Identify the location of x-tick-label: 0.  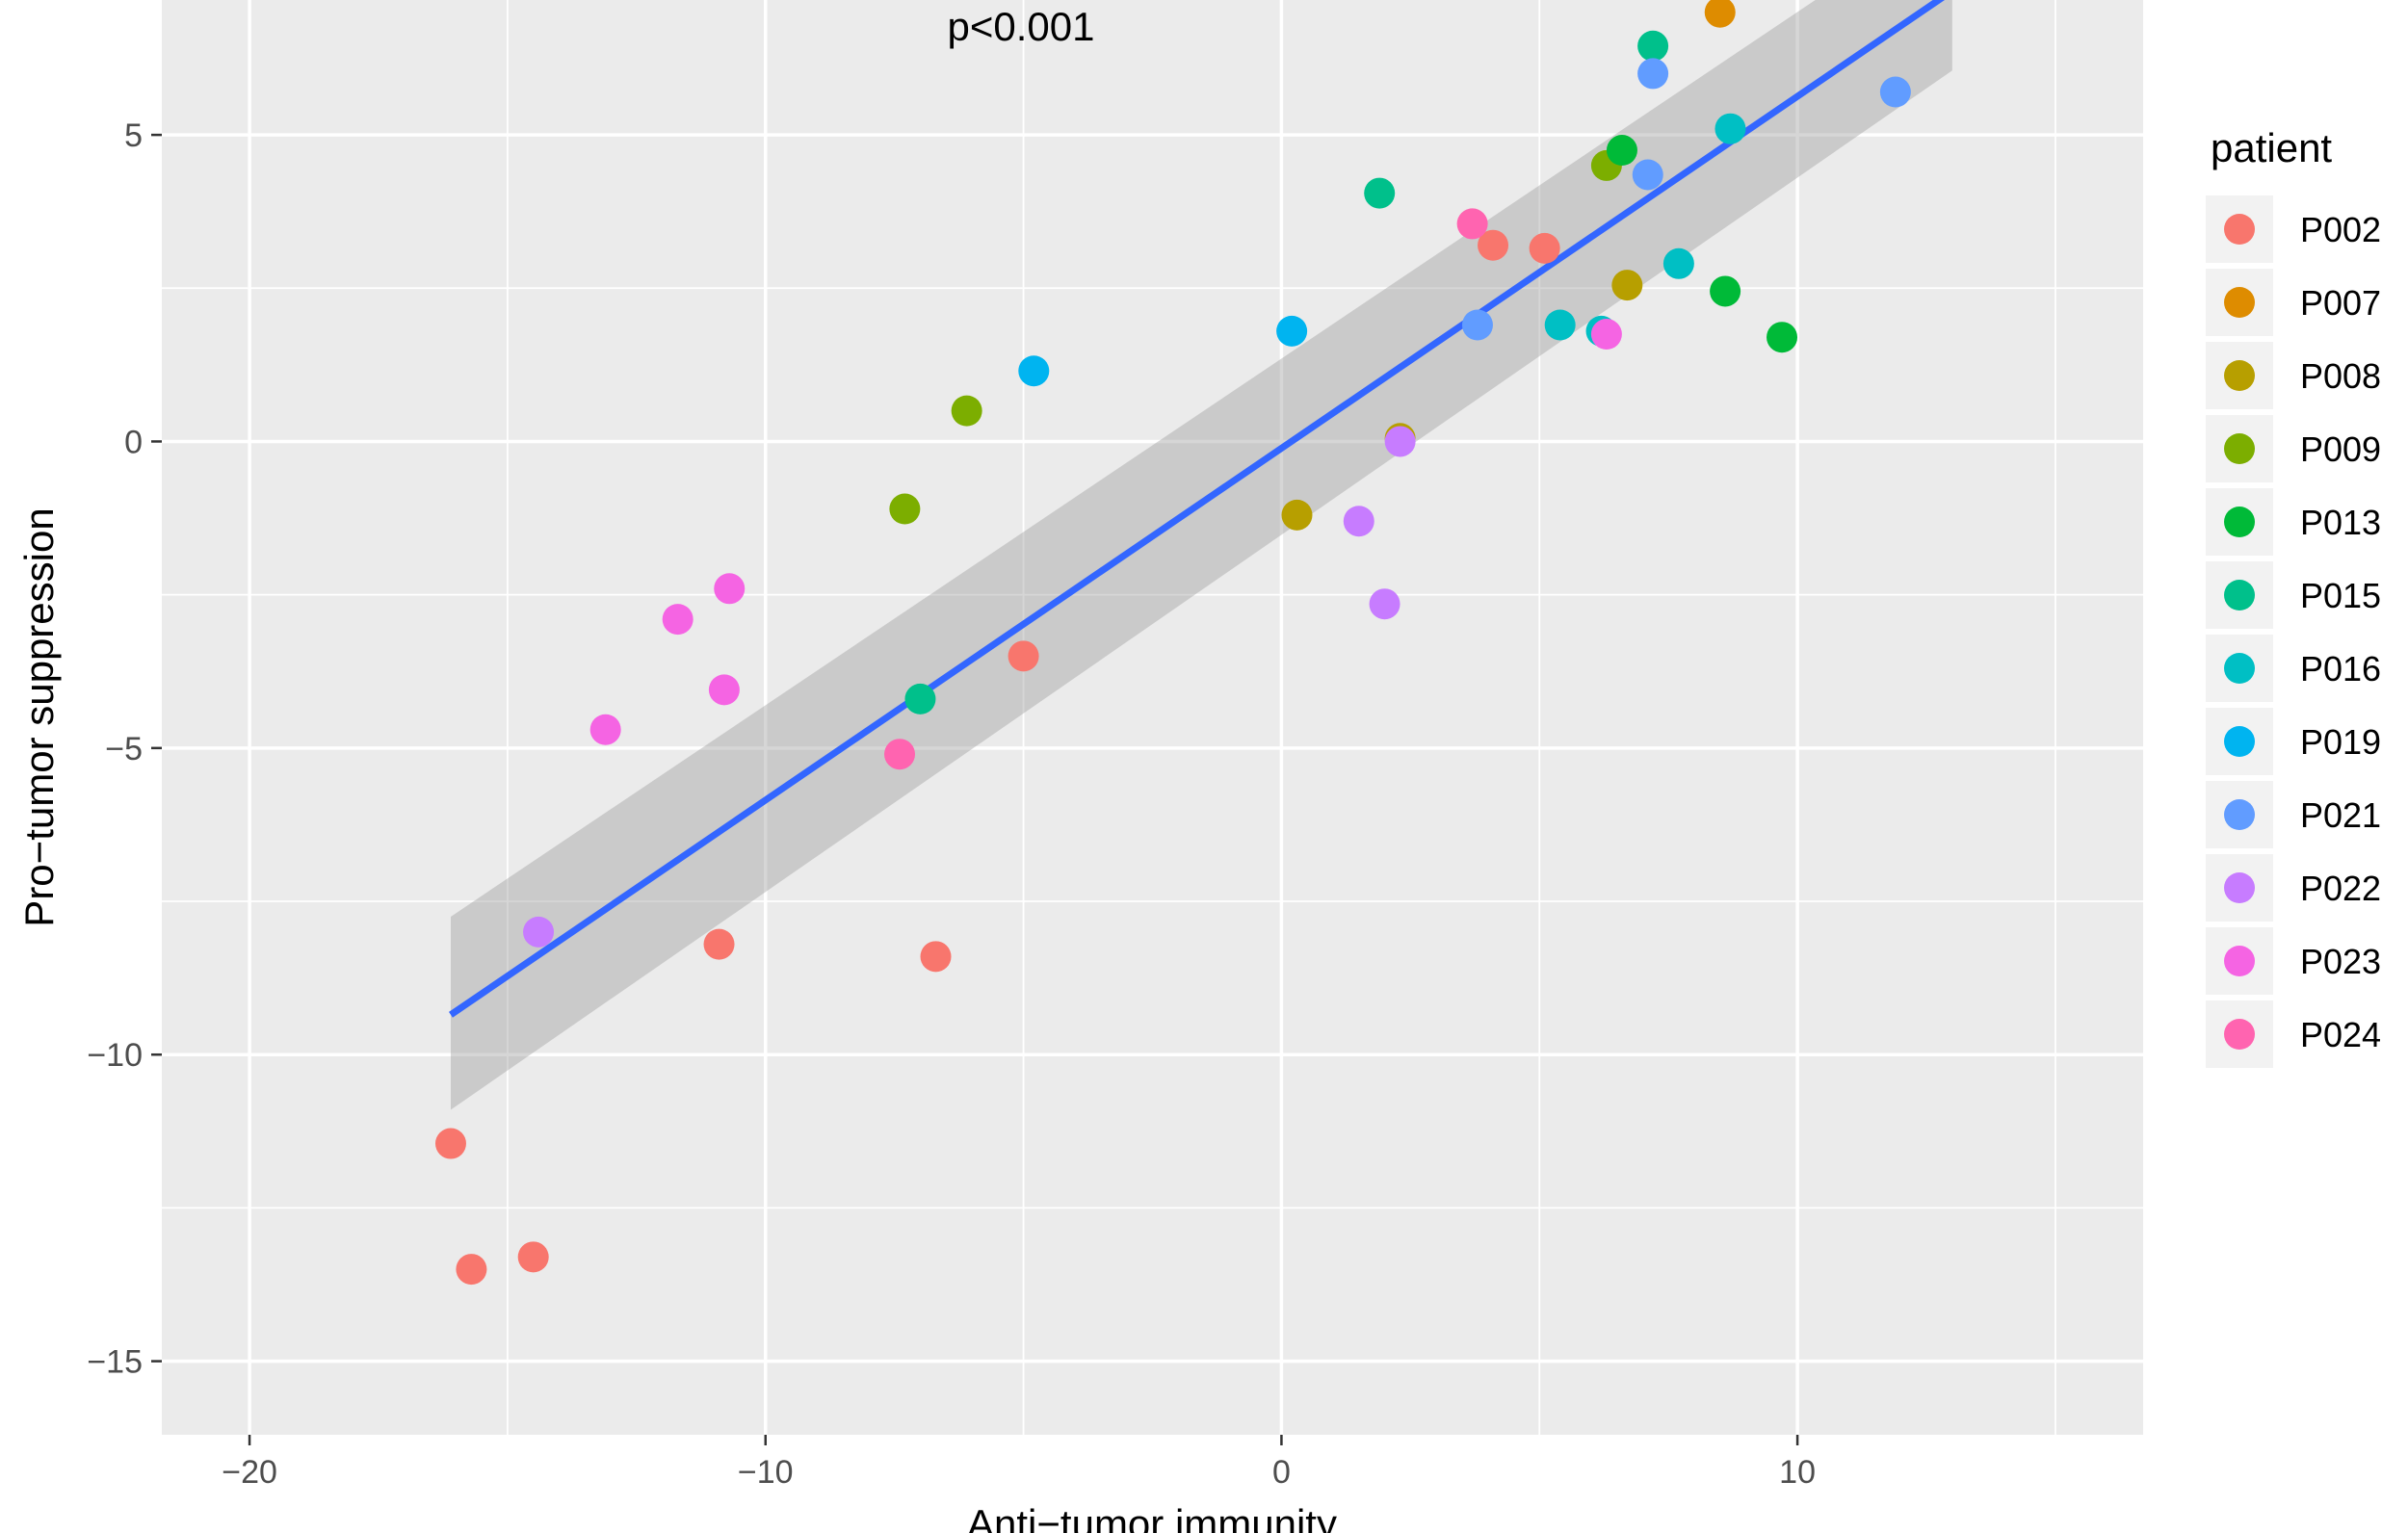
(1281, 1472).